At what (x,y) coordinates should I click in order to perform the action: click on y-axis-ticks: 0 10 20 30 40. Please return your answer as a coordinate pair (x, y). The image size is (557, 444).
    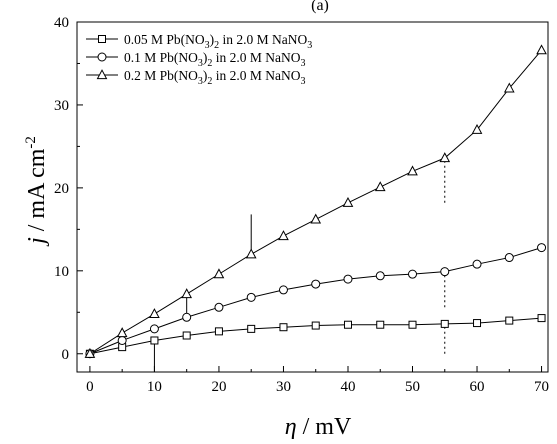
    Looking at the image, I should click on (68, 189).